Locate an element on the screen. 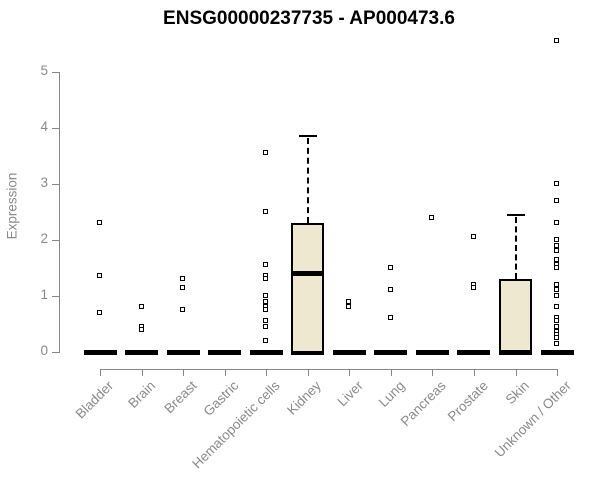 This screenshot has width=600, height=500. x-tick-label: Pancreas is located at coordinates (424, 403).